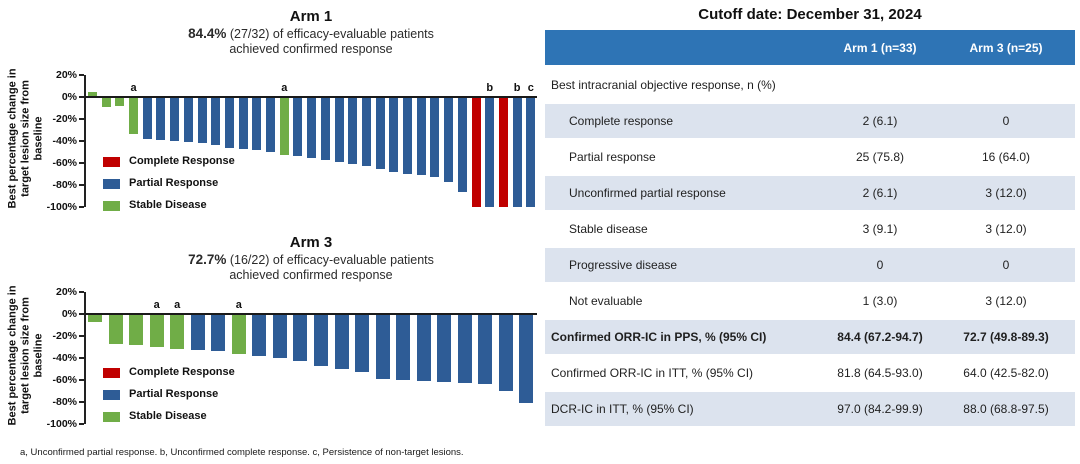 The height and width of the screenshot is (464, 1080). I want to click on y-axis-tick-label: -20%, so click(64, 336).